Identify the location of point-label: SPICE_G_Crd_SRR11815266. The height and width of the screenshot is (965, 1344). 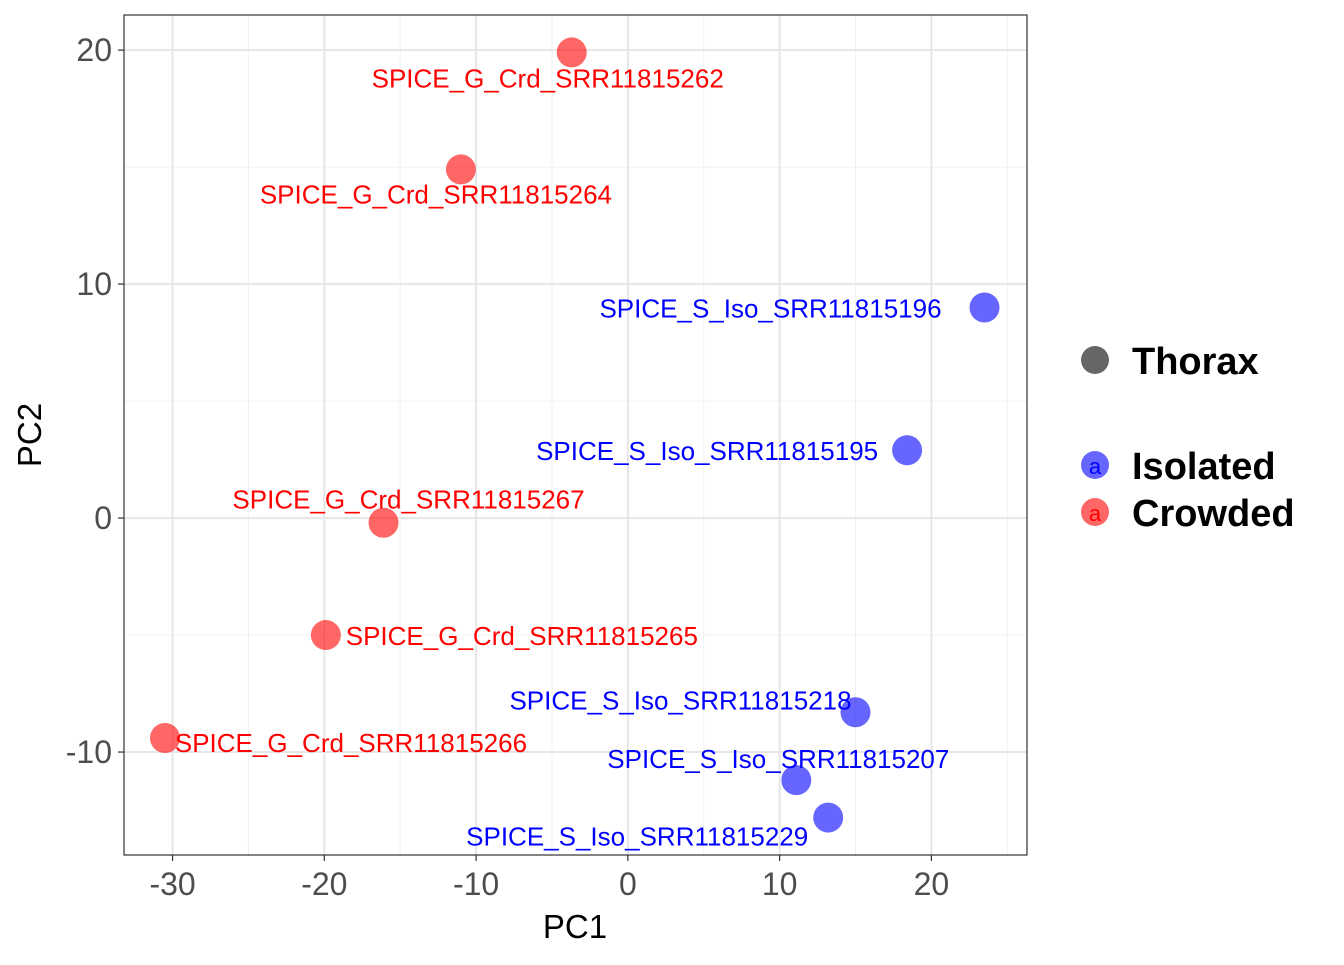
(351, 743).